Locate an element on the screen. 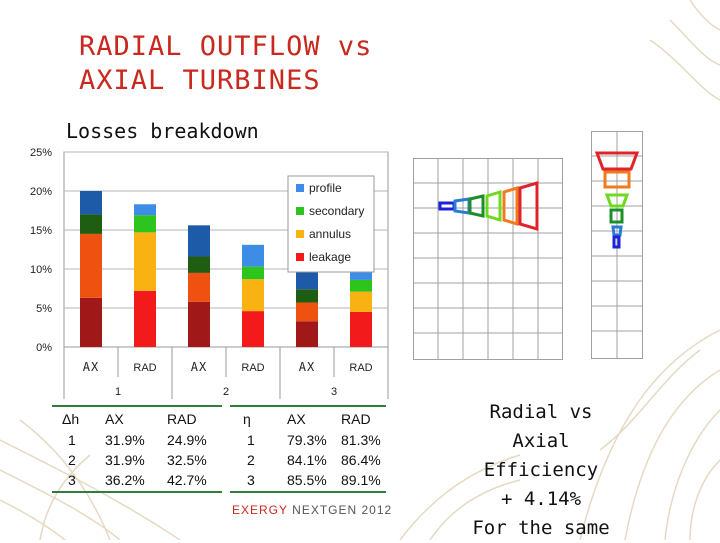  eta-row-3-rad: 89.1% is located at coordinates (361, 480).